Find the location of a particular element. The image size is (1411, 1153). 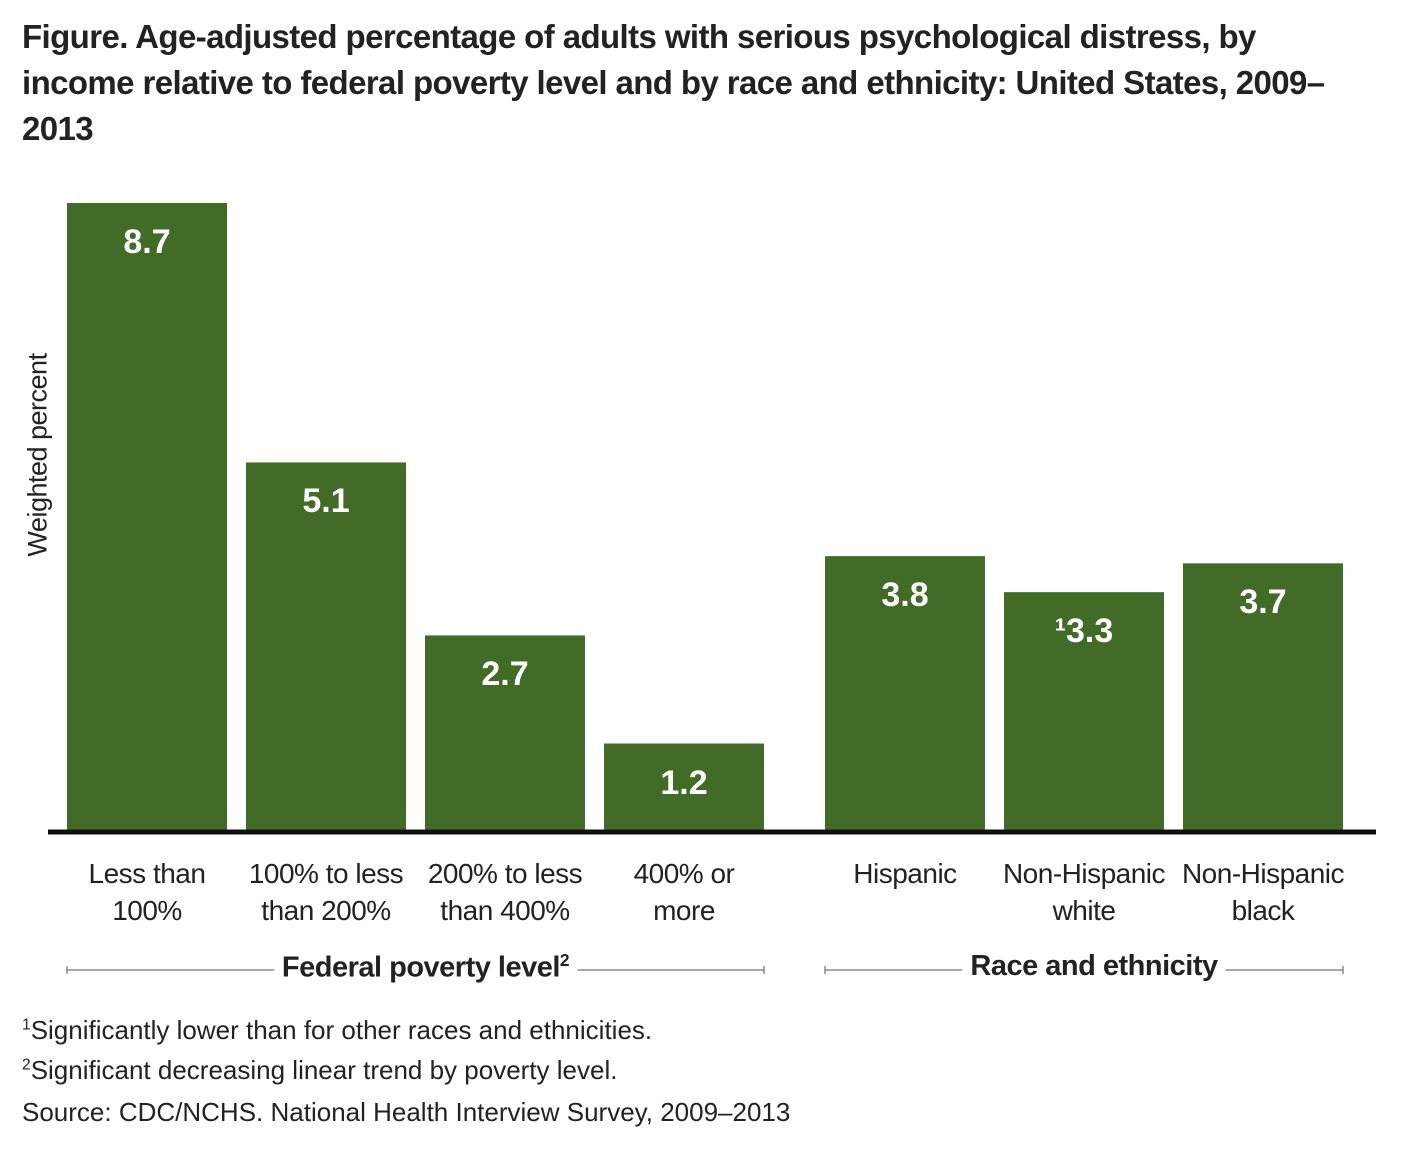

group-name: Federal poverty level is located at coordinates (421, 967).